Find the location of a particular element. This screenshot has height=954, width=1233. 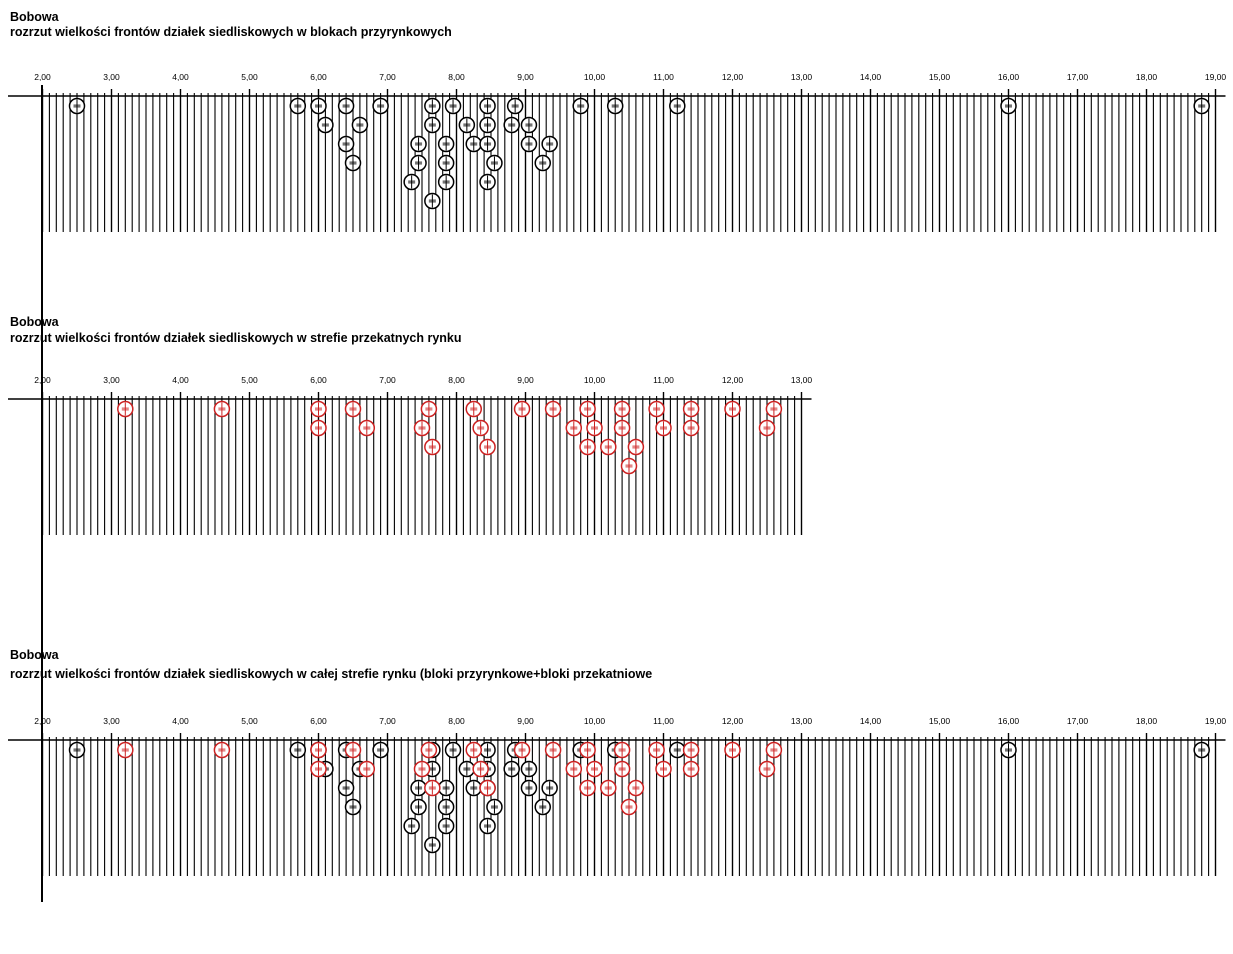

x-tick-label: 4,00 is located at coordinates (180, 380).